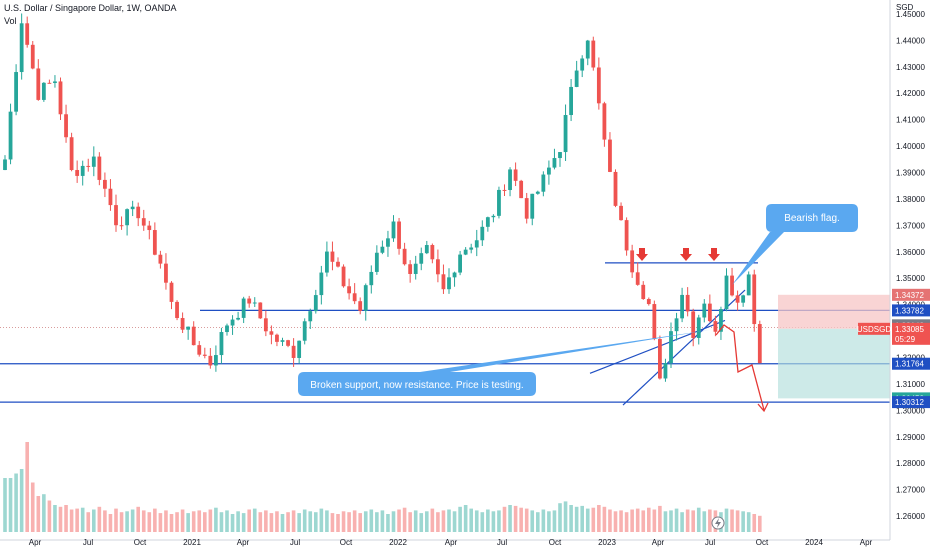 This screenshot has width=932, height=550. I want to click on time-tick-label: 2023, so click(607, 542).